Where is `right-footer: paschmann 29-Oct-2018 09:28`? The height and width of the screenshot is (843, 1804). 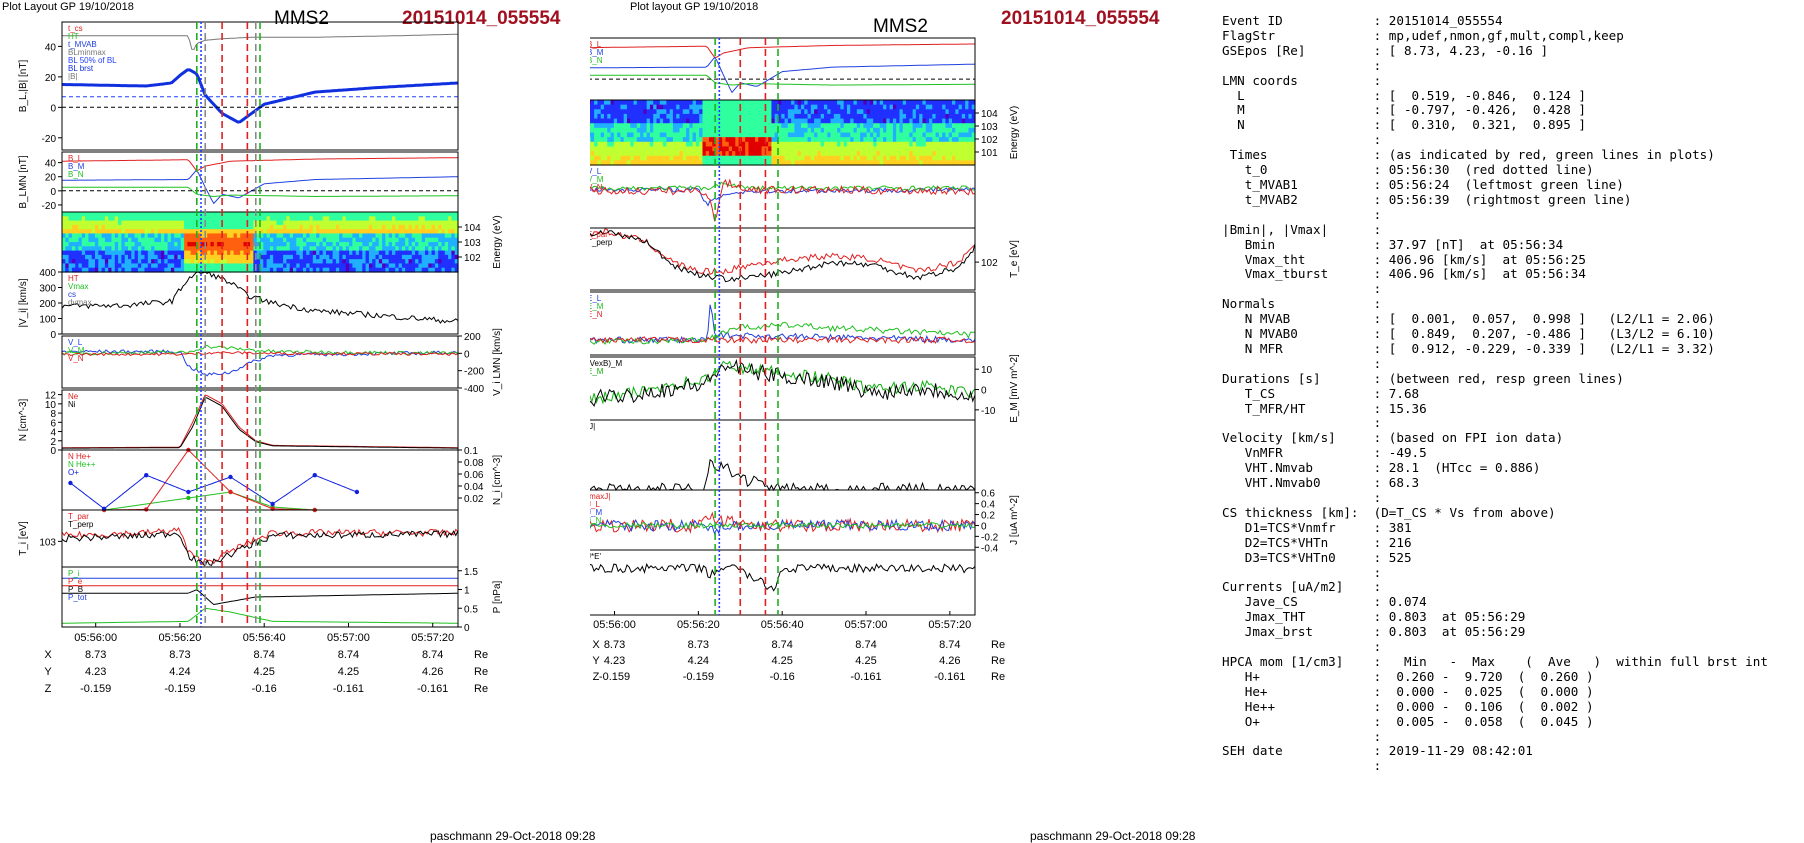 right-footer: paschmann 29-Oct-2018 09:28 is located at coordinates (1113, 836).